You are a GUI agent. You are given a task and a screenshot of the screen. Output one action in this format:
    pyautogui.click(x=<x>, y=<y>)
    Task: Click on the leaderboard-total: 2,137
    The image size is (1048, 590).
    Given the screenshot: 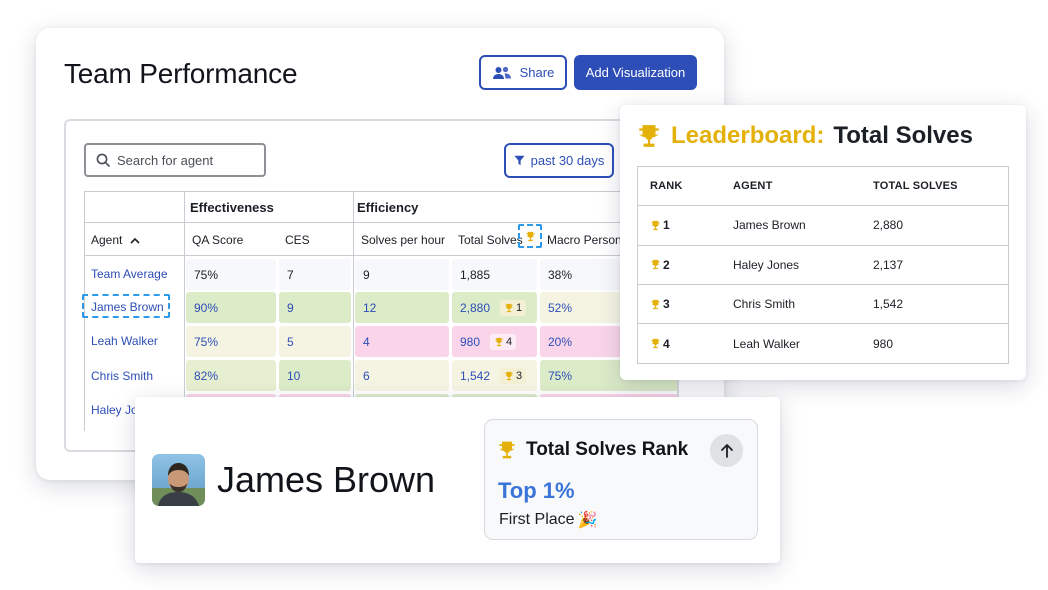 What is the action you would take?
    pyautogui.click(x=888, y=264)
    